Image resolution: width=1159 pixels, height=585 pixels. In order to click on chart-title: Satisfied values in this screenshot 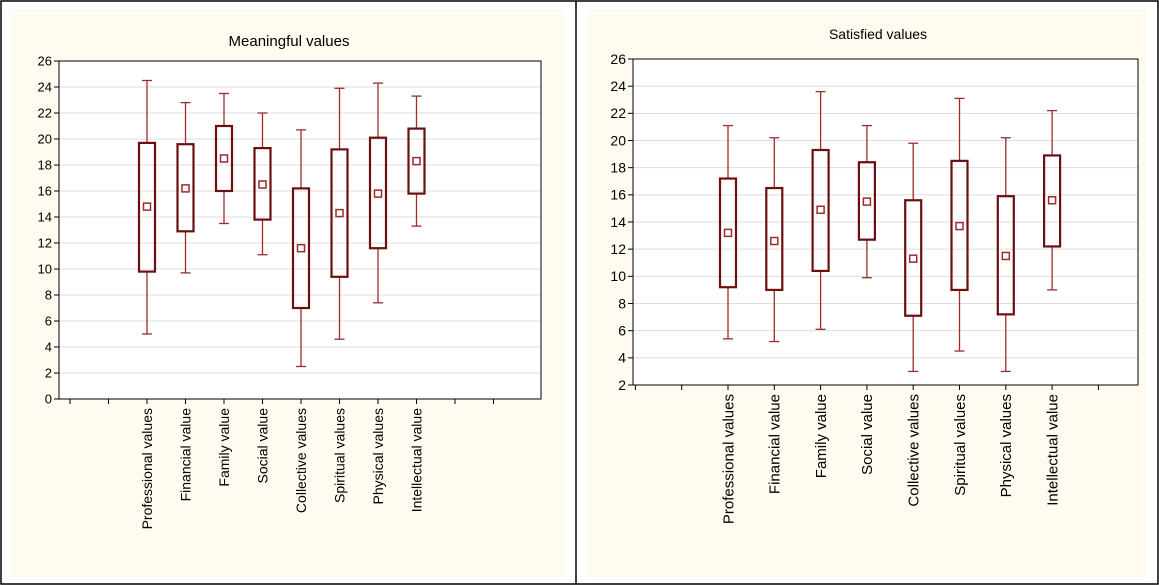, I will do `click(878, 34)`.